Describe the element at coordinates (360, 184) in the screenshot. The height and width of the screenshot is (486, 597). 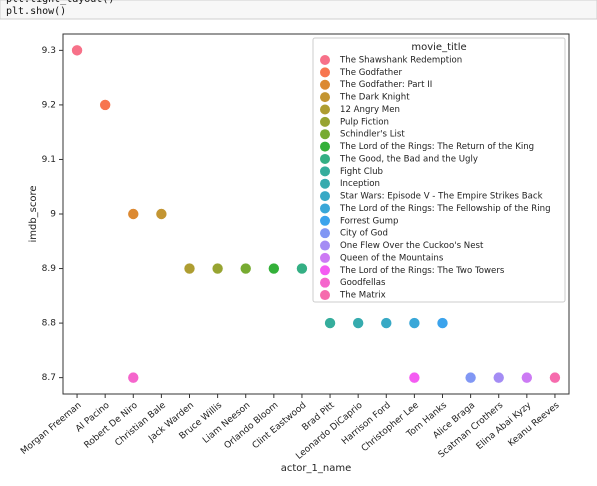
I see `legend-label: Inception` at that location.